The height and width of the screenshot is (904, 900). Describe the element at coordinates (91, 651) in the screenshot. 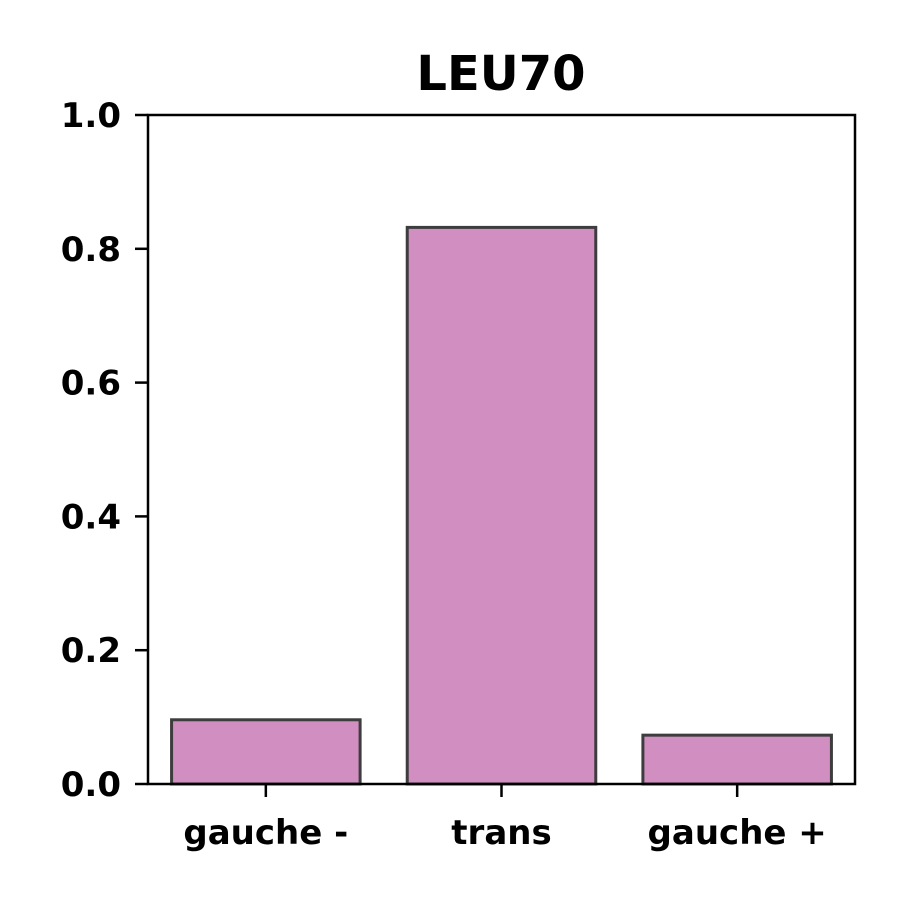

I see `y-tick-label: 0.2` at that location.